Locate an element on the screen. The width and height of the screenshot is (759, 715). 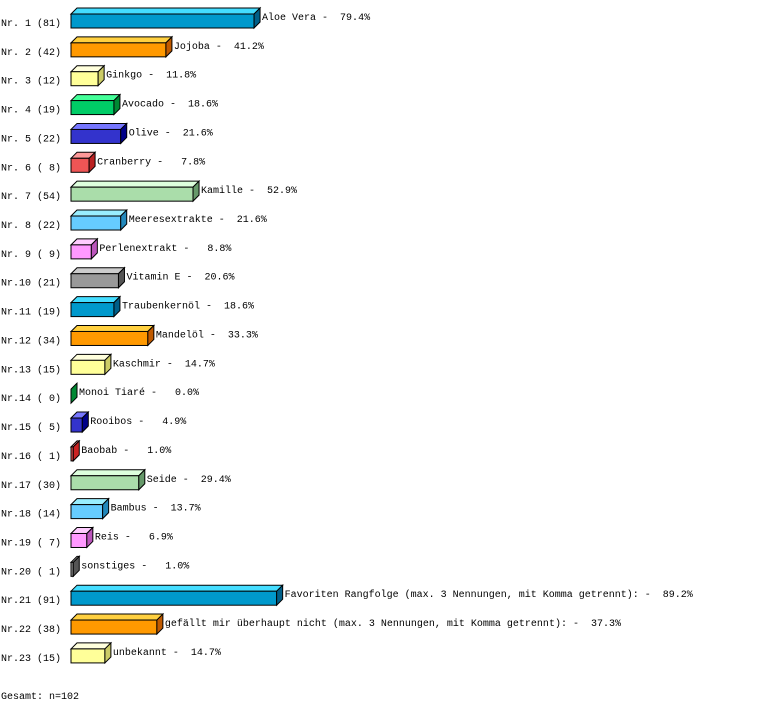
row-label: Nr.23 (15) is located at coordinates (31, 659).